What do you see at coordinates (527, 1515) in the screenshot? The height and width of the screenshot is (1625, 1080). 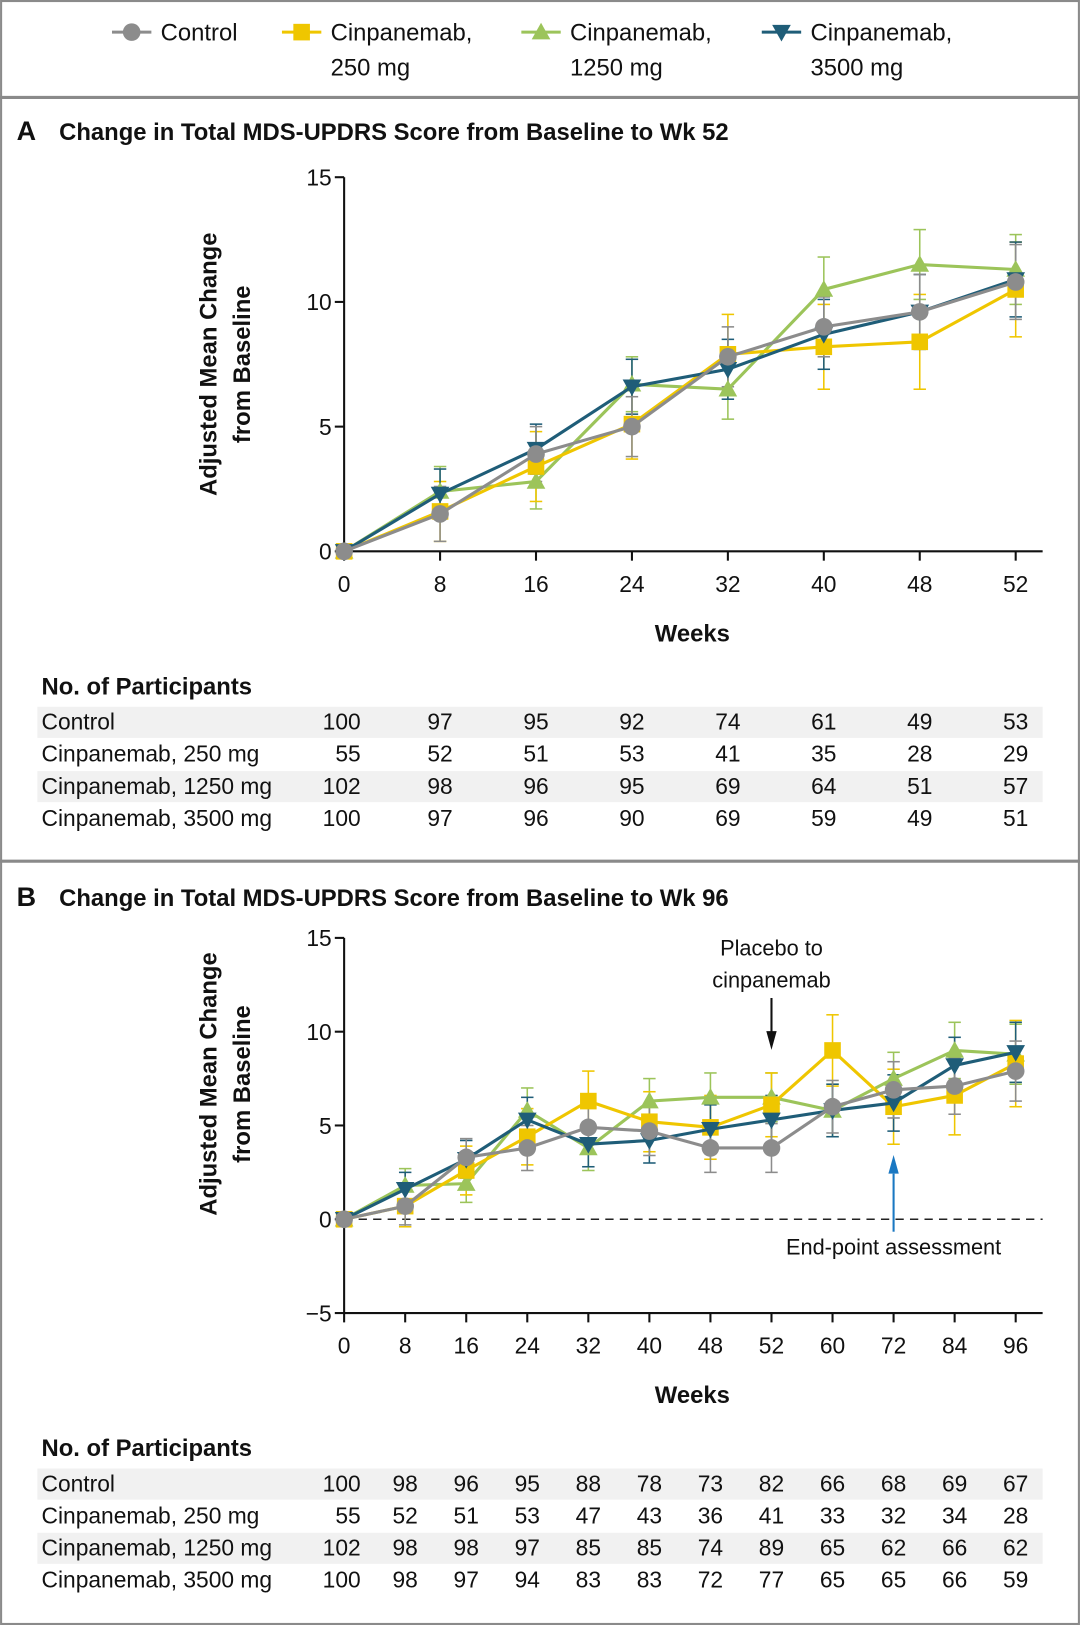 I see `participant-count: 53` at bounding box center [527, 1515].